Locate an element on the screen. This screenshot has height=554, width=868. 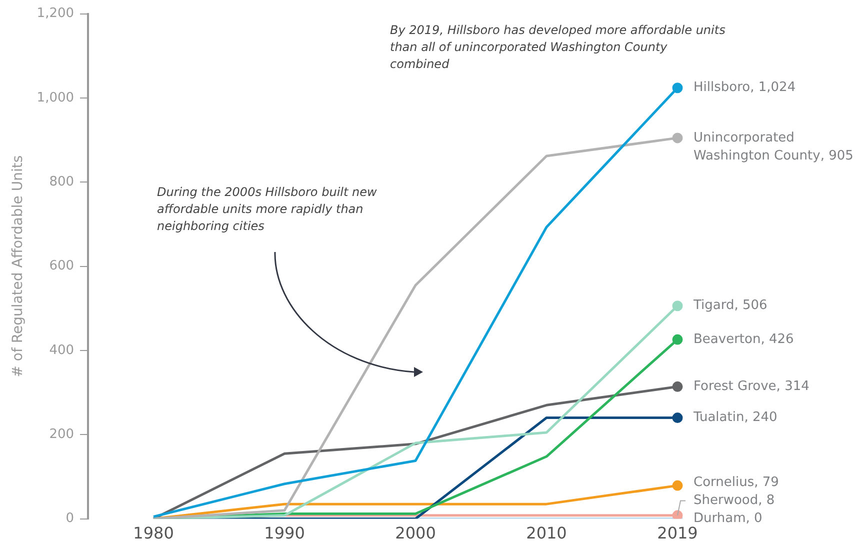
text: Cornelius, 79 is located at coordinates (736, 482).